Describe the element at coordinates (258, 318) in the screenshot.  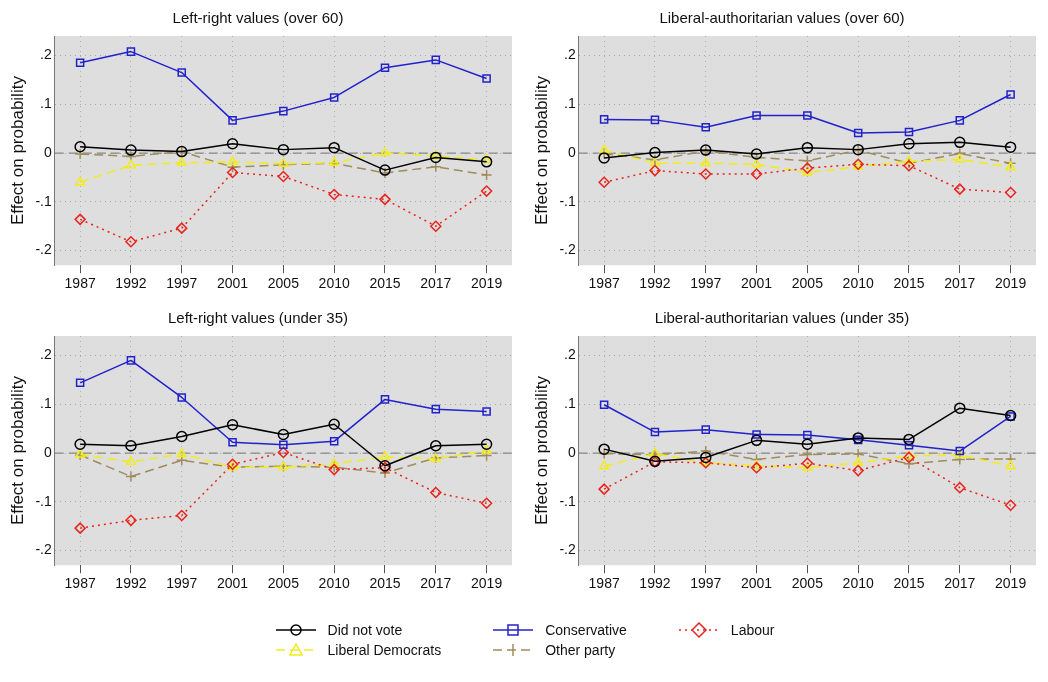
I see `chart-title: Left-right values (under 35)` at that location.